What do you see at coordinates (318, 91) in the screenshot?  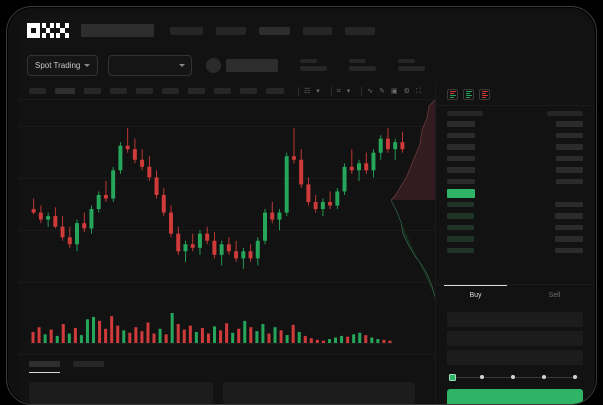 I see `chevron-down-icon-1: ▾` at bounding box center [318, 91].